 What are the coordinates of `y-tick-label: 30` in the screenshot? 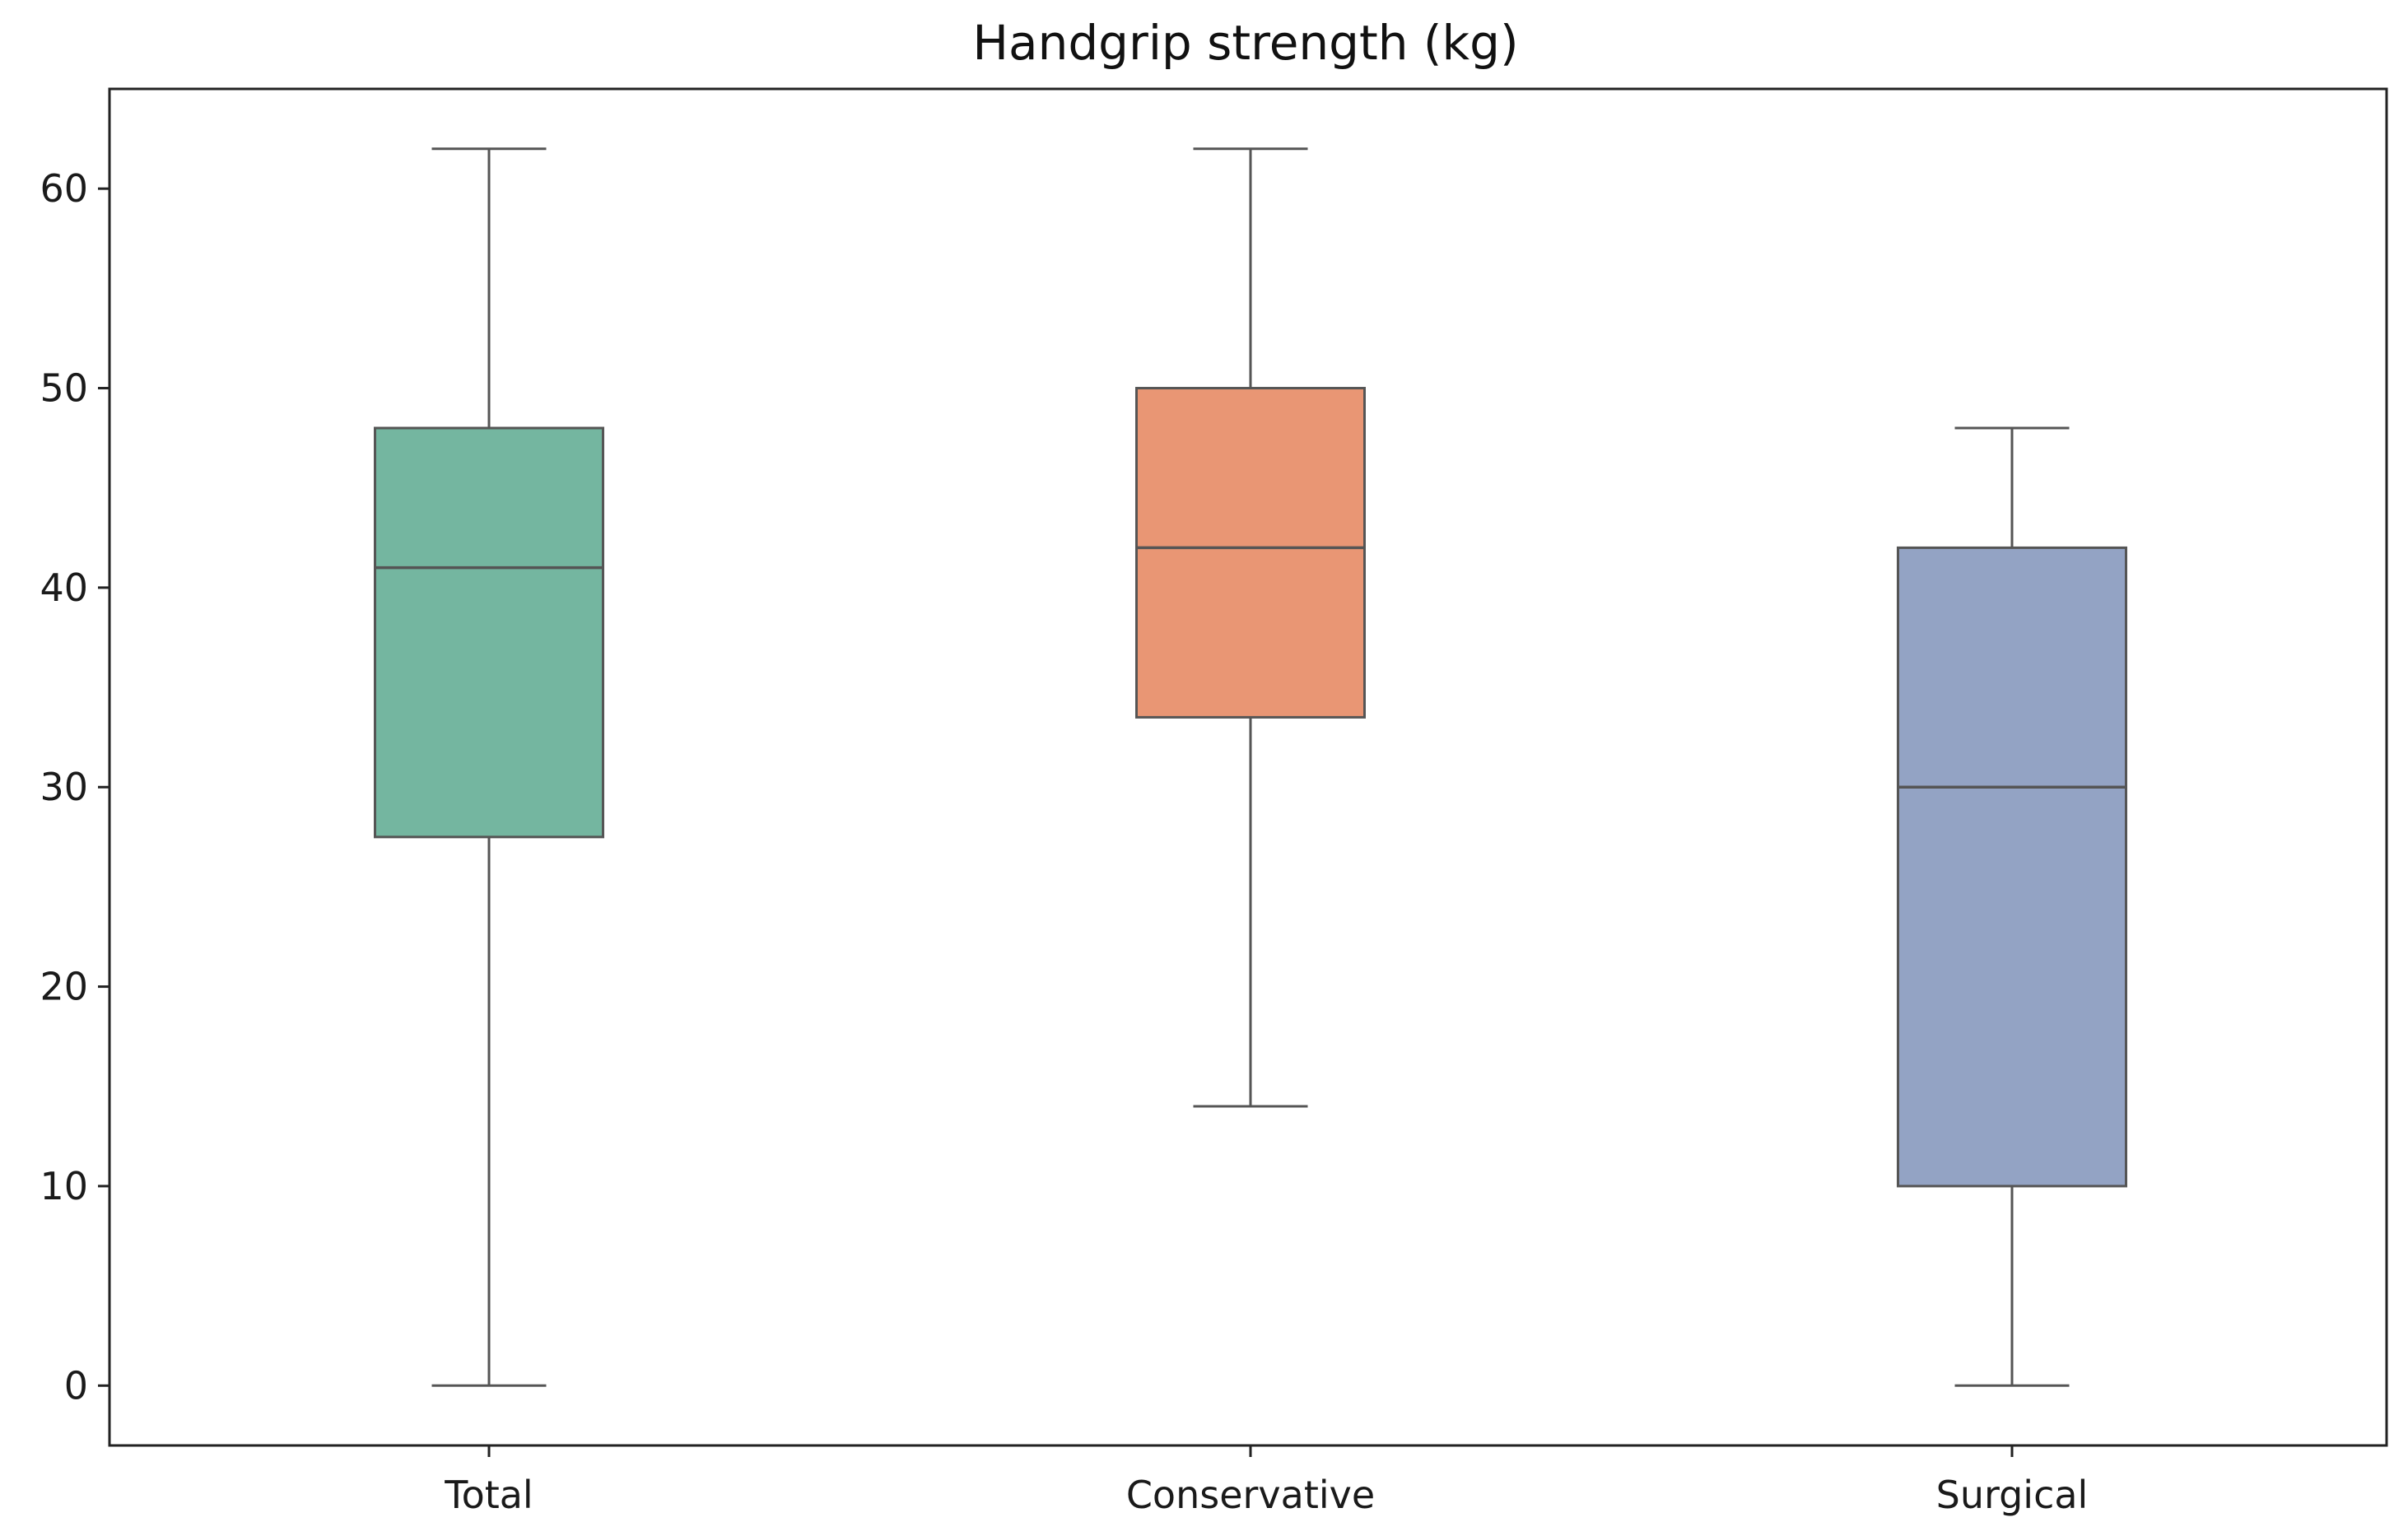 It's located at (64, 787).